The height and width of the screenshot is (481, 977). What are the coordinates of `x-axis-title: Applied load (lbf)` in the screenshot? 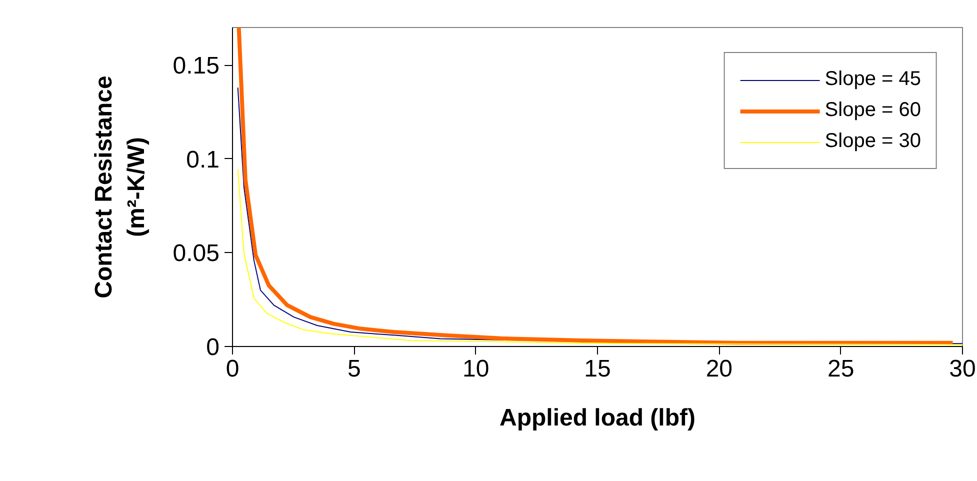 It's located at (598, 418).